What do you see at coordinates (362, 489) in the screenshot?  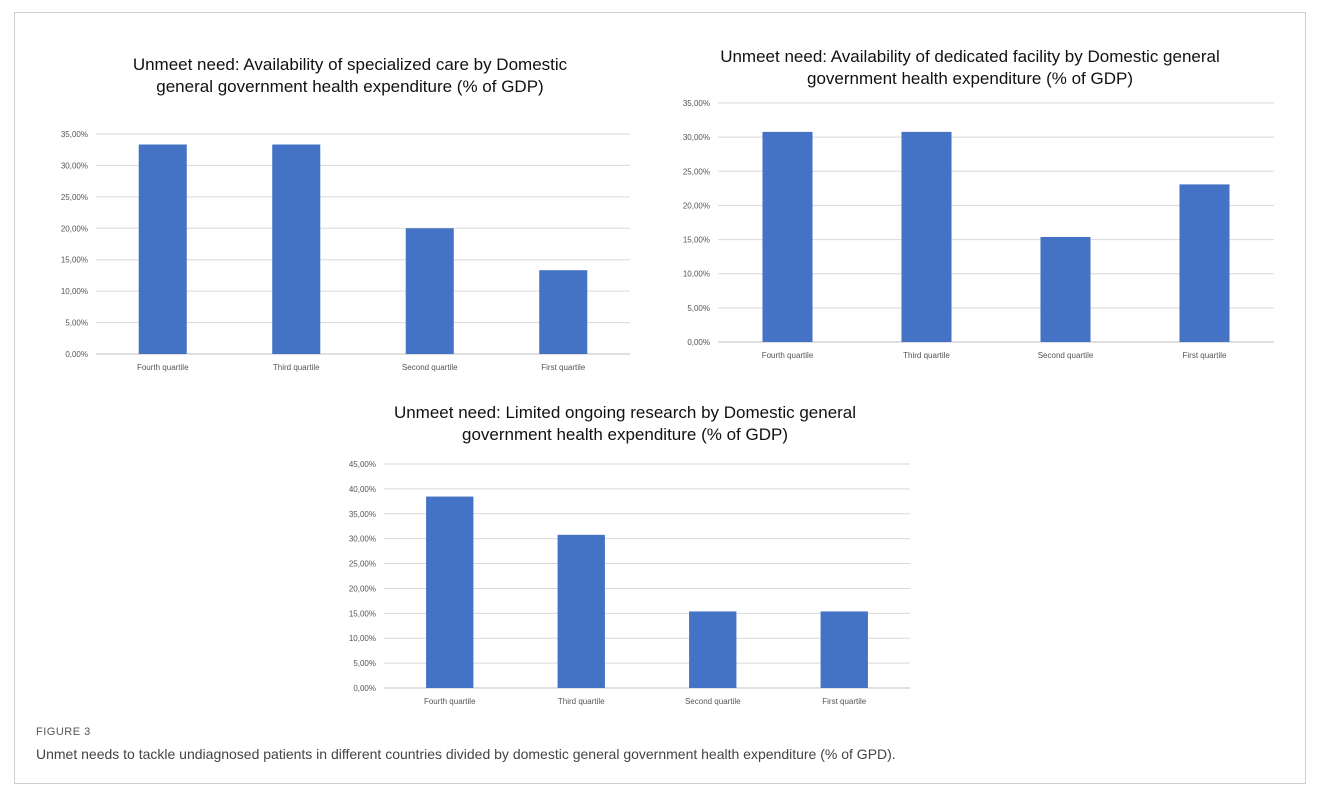 I see `y-tick-label: 40,00%` at bounding box center [362, 489].